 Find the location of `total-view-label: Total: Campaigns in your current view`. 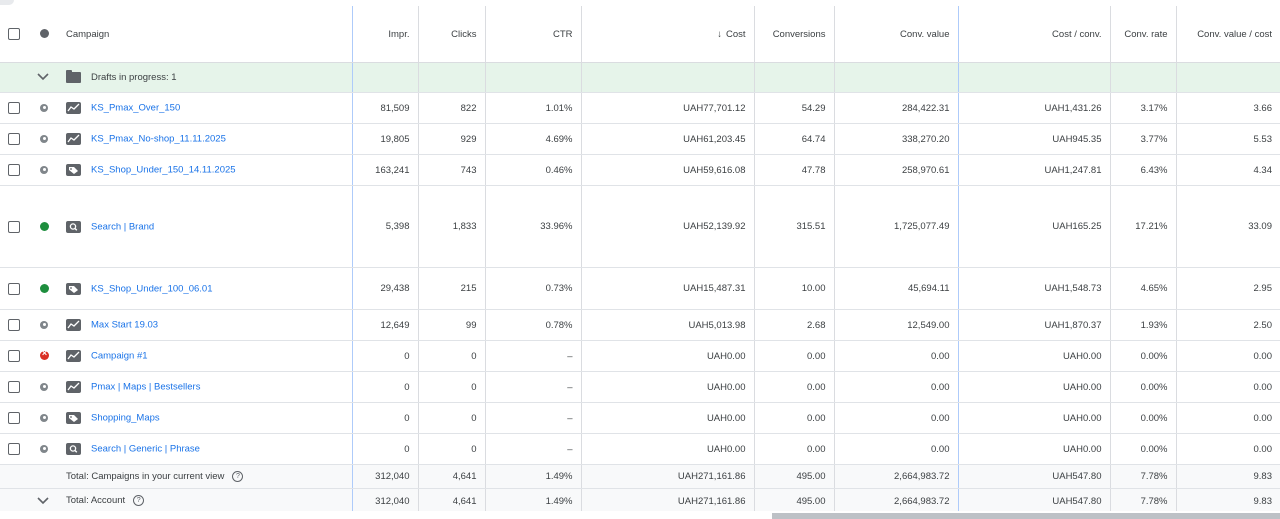

total-view-label: Total: Campaigns in your current view is located at coordinates (145, 476).